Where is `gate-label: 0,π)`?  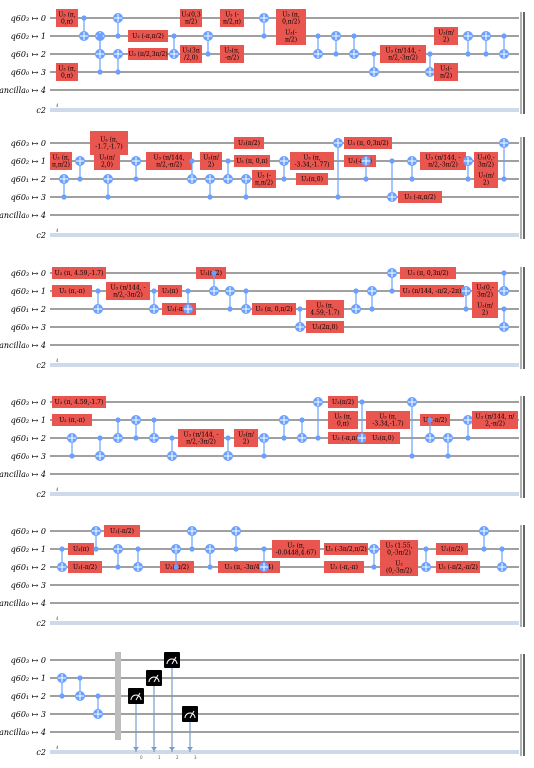 gate-label: 0,π) is located at coordinates (67, 22).